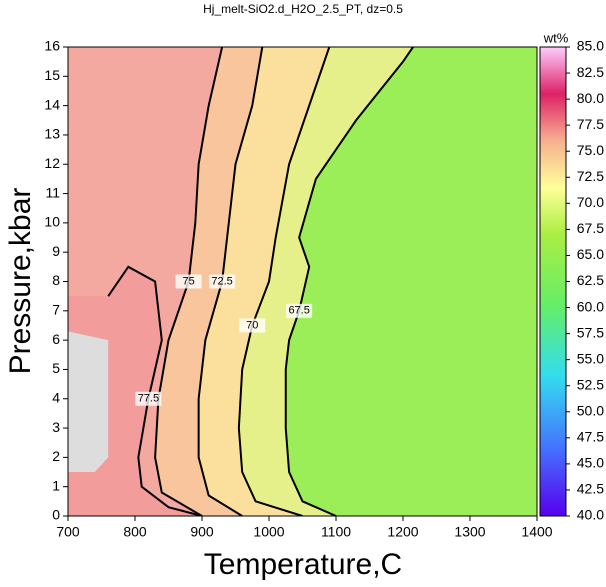 Image resolution: width=606 pixels, height=587 pixels. Describe the element at coordinates (20, 281) in the screenshot. I see `y-axis-label: Pressure,kbar` at that location.